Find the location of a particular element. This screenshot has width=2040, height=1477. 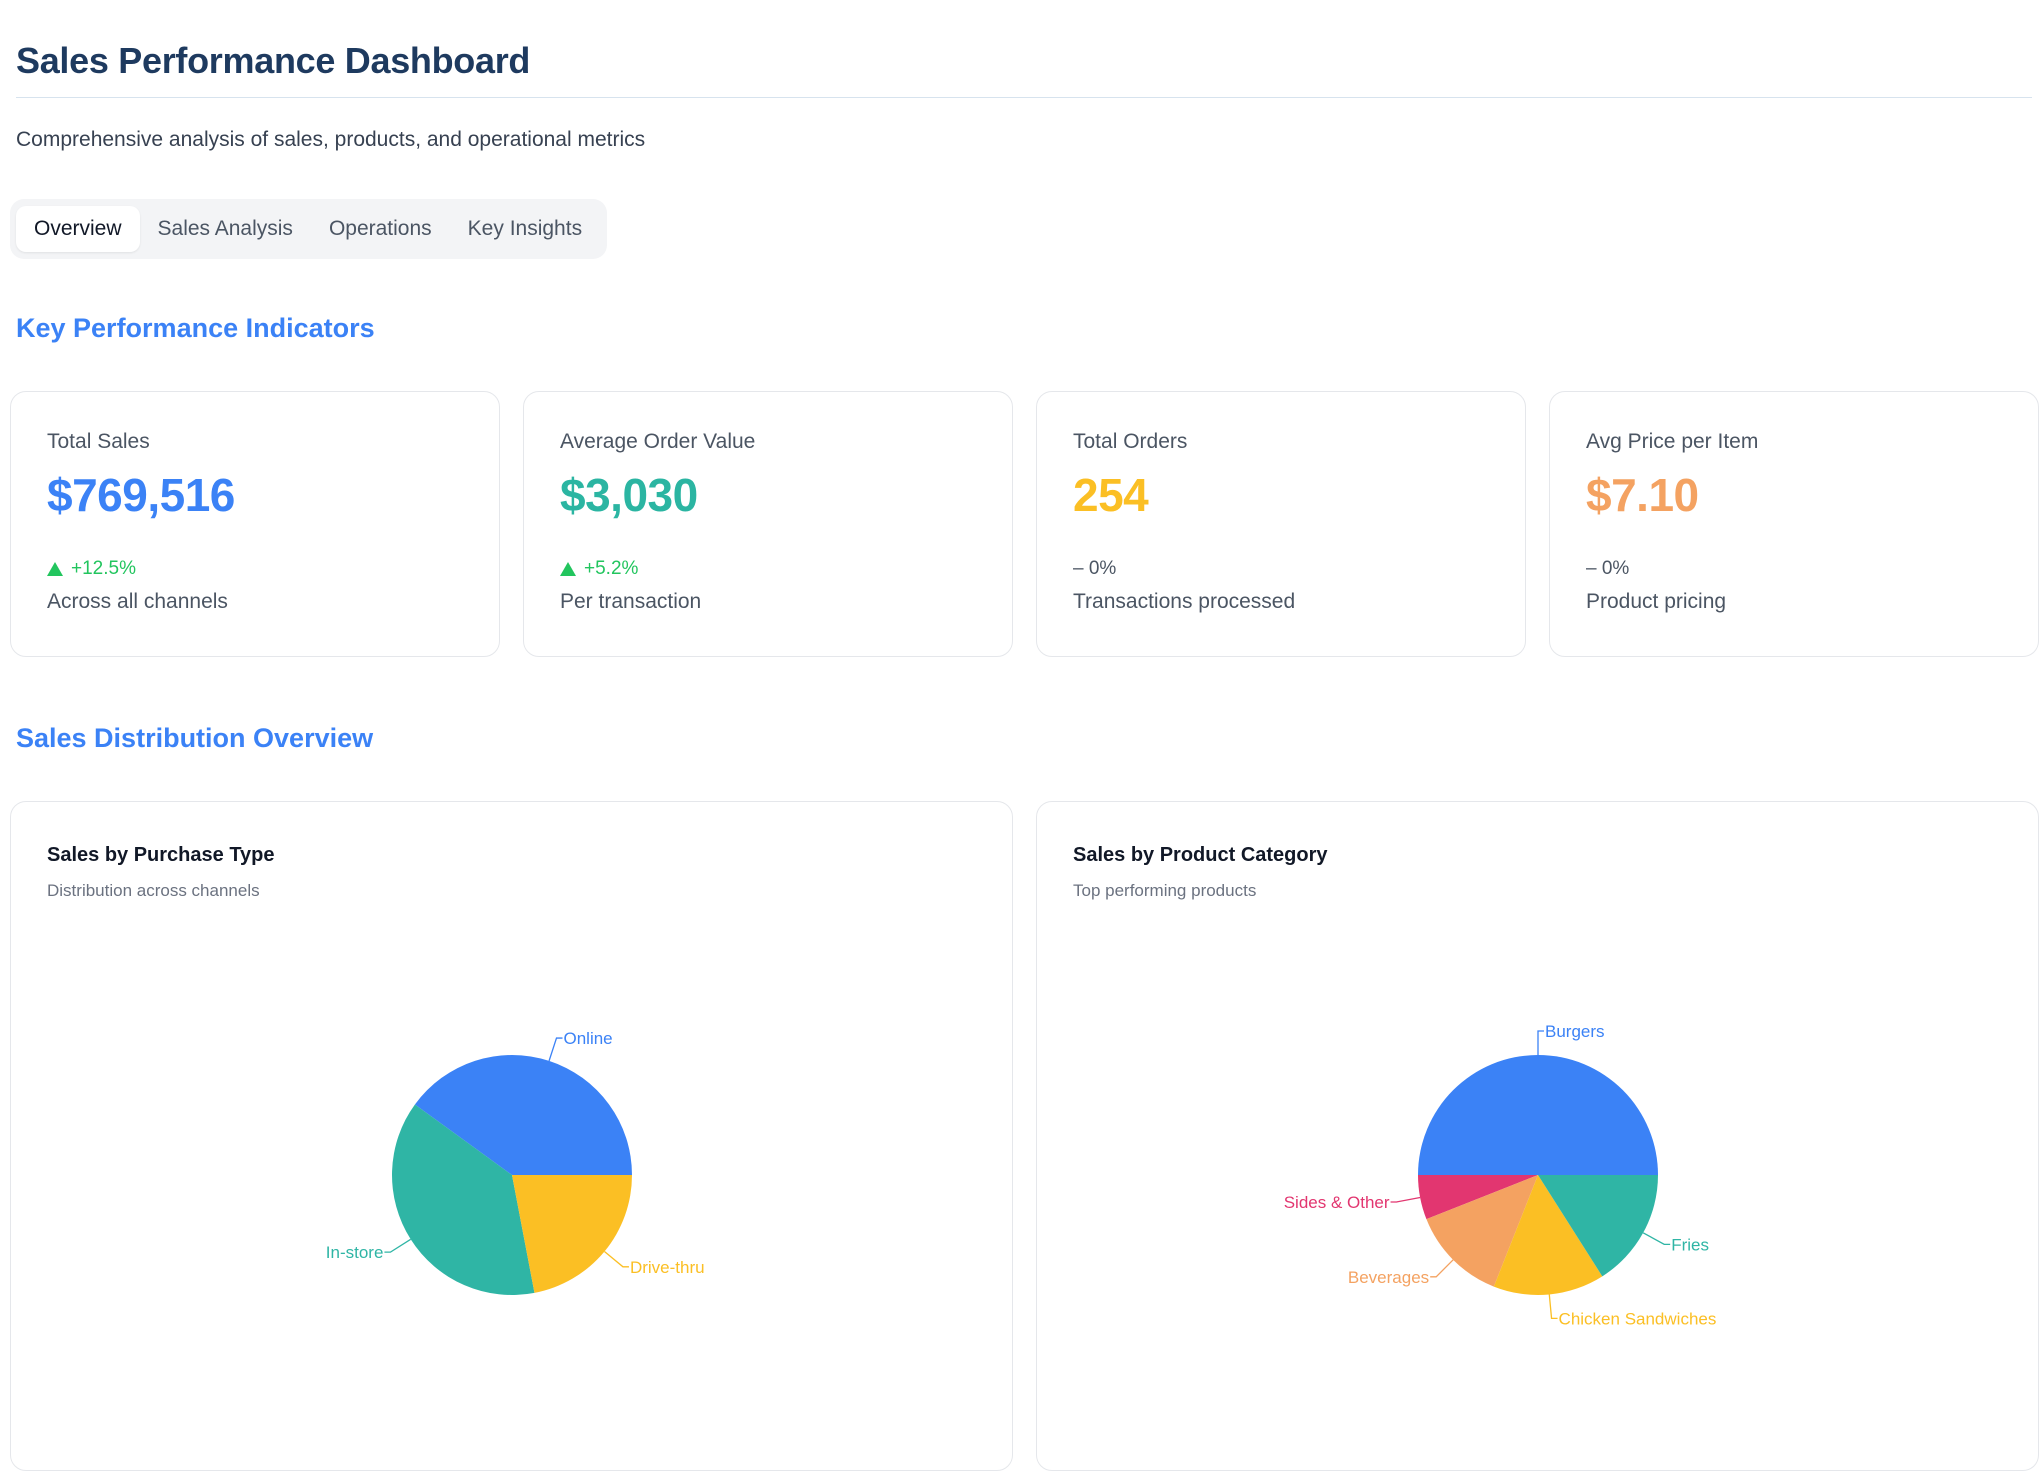

distribution-section-title: Sales Distribution Overview is located at coordinates (195, 738).